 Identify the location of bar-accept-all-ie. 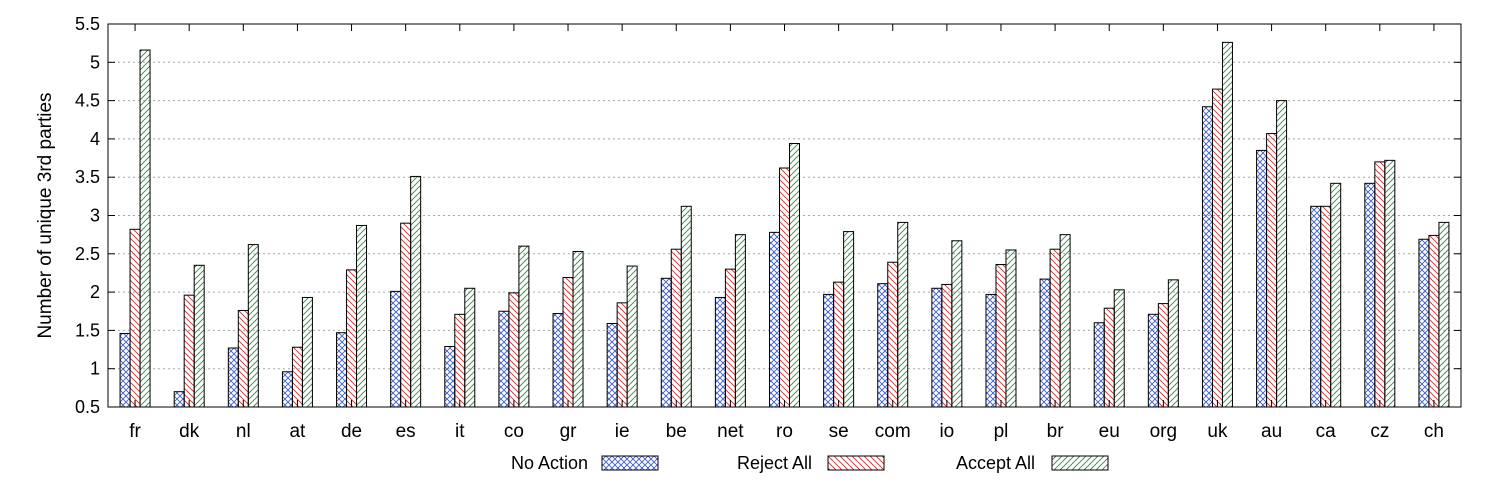
(632, 336).